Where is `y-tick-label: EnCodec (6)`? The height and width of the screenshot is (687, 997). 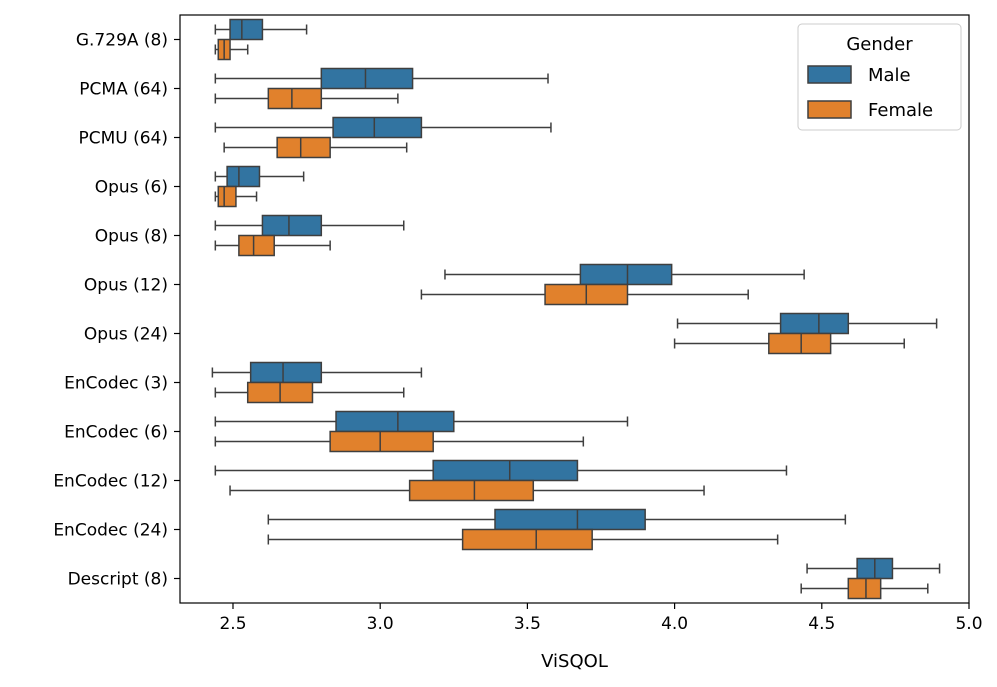
y-tick-label: EnCodec (6) is located at coordinates (116, 433).